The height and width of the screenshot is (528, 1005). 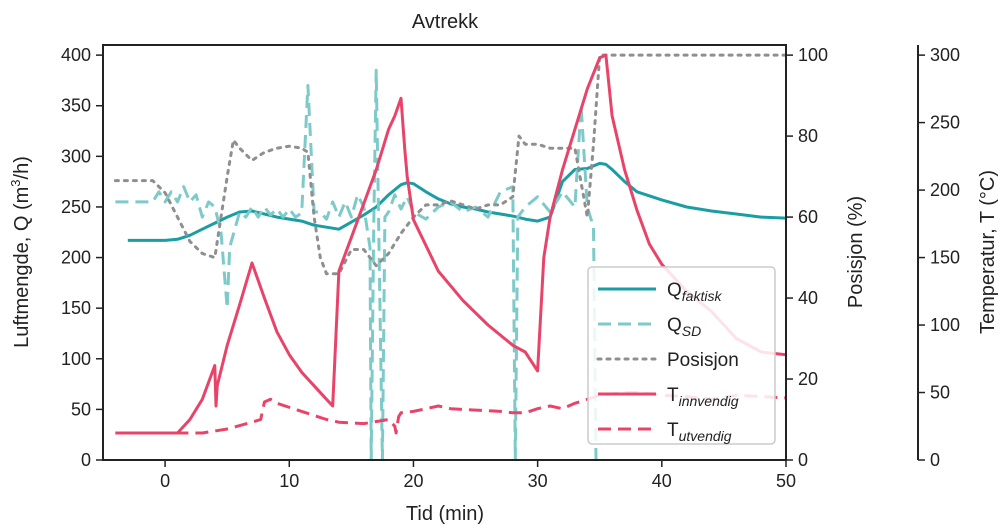 What do you see at coordinates (165, 481) in the screenshot?
I see `x-tick-label-0: 0` at bounding box center [165, 481].